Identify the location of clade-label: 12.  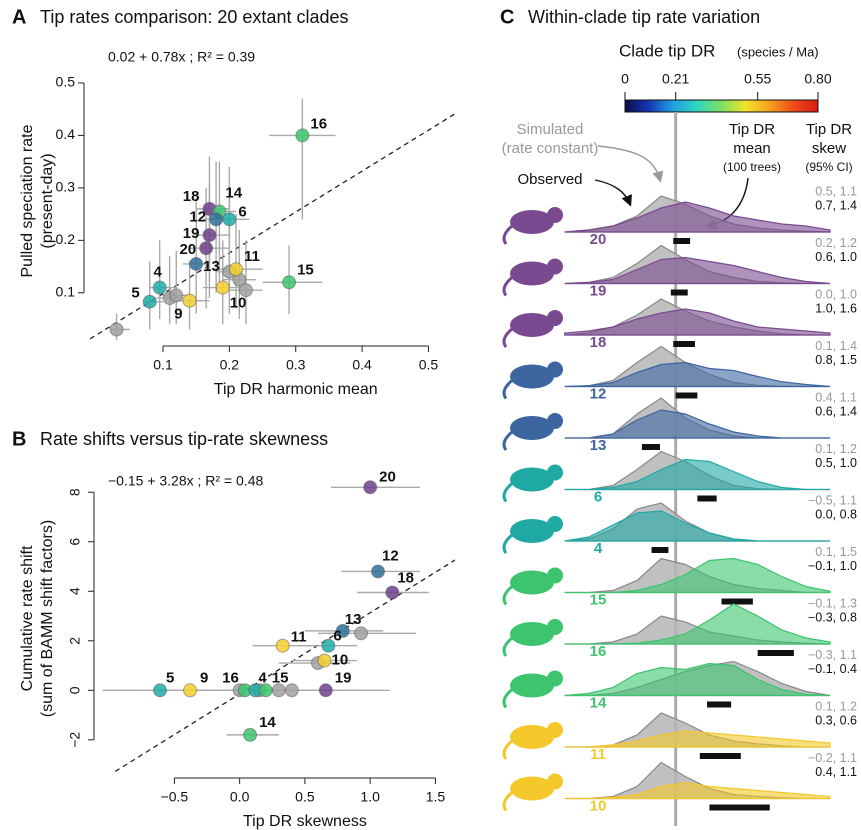
(598, 393).